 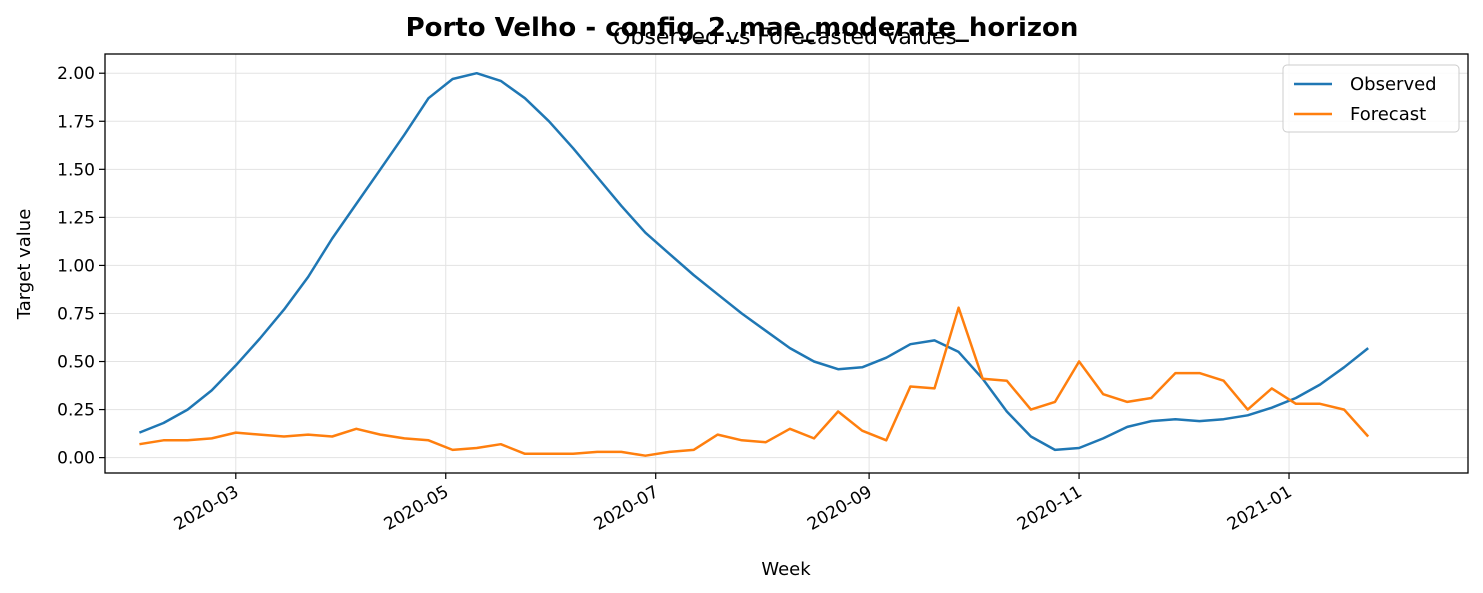 What do you see at coordinates (24, 265) in the screenshot?
I see `y-axis-label: Target value` at bounding box center [24, 265].